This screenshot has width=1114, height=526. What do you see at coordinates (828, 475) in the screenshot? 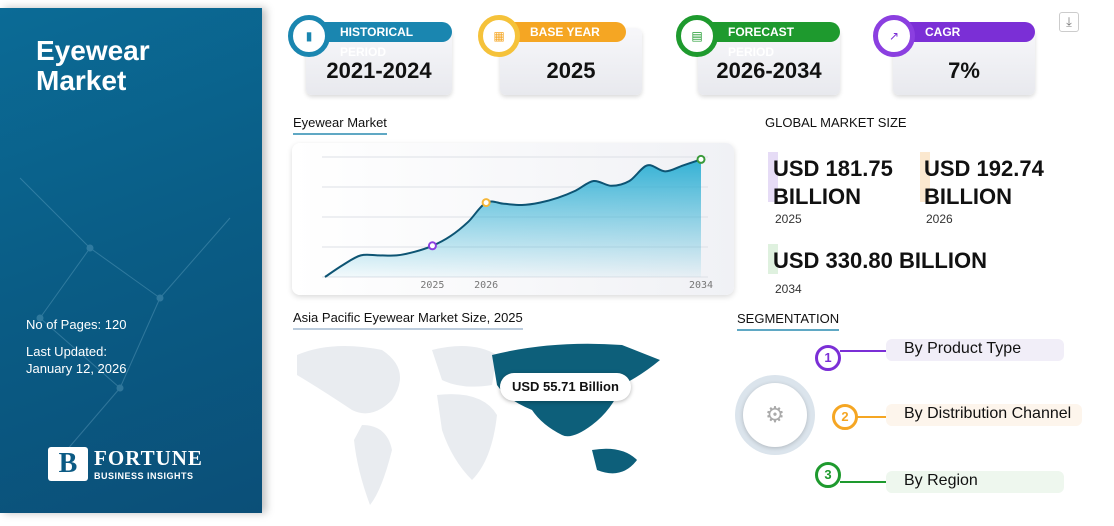
I see `segment-number-3: 3` at bounding box center [828, 475].